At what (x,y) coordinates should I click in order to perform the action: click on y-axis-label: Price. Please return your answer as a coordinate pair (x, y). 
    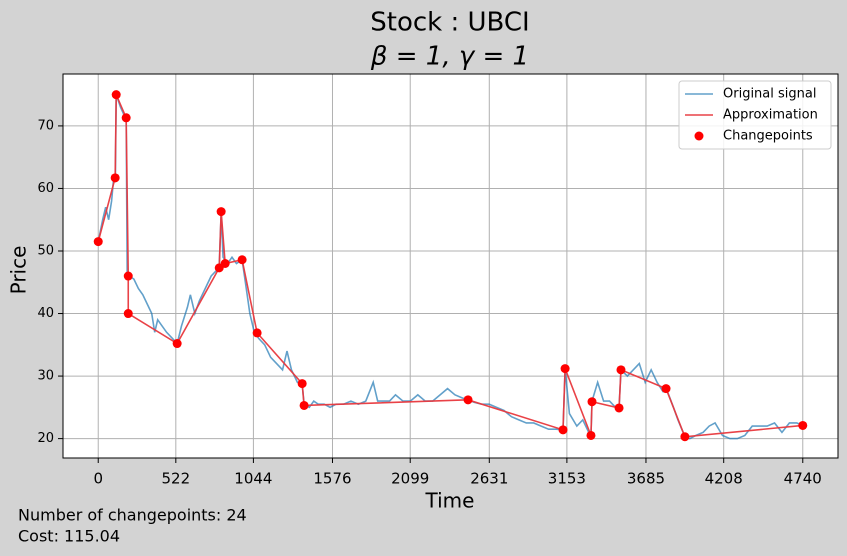
    Looking at the image, I should click on (19, 270).